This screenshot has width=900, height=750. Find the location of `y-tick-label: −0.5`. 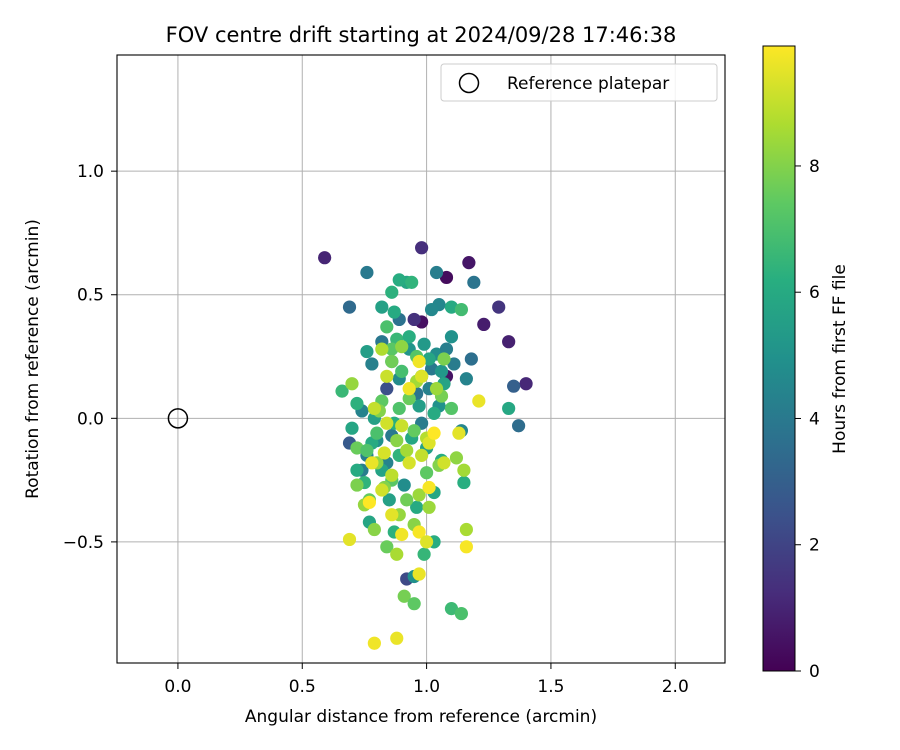

y-tick-label: −0.5 is located at coordinates (83, 543).